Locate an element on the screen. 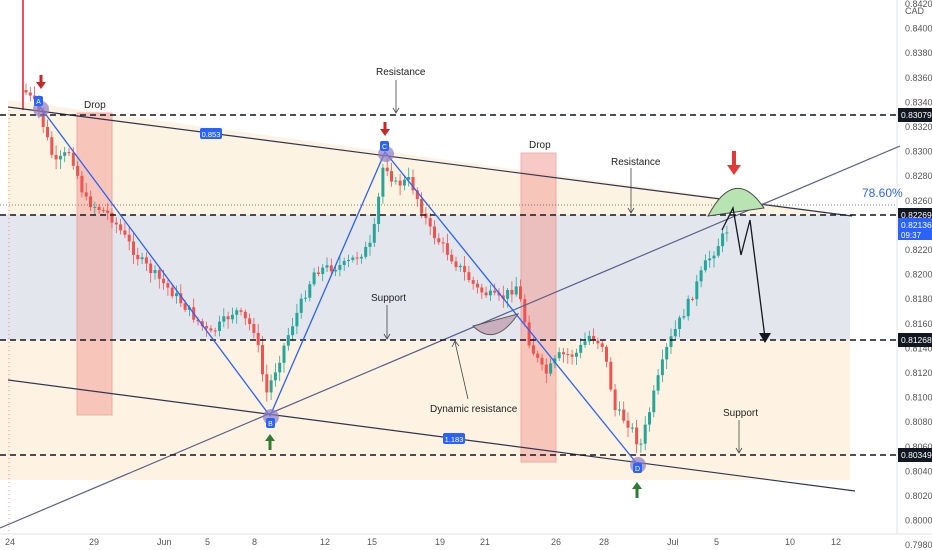 This screenshot has height=550, width=932. arrow-down-a is located at coordinates (41, 82).